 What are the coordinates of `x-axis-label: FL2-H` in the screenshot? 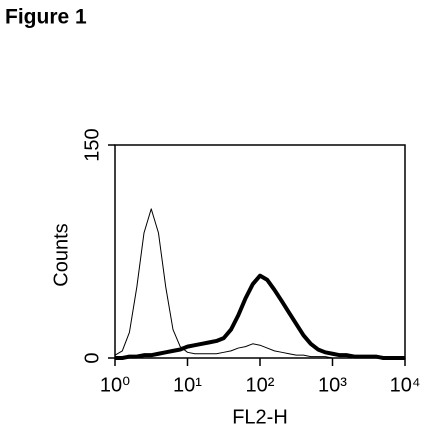 It's located at (260, 417).